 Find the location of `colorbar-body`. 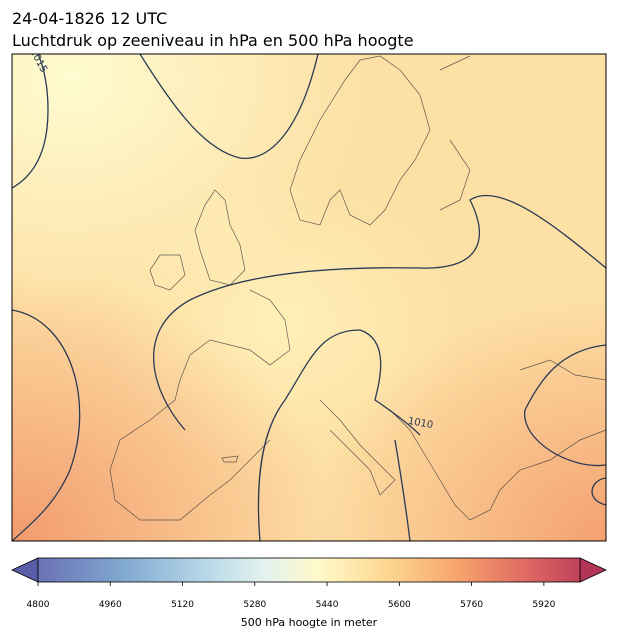

colorbar-body is located at coordinates (309, 570).